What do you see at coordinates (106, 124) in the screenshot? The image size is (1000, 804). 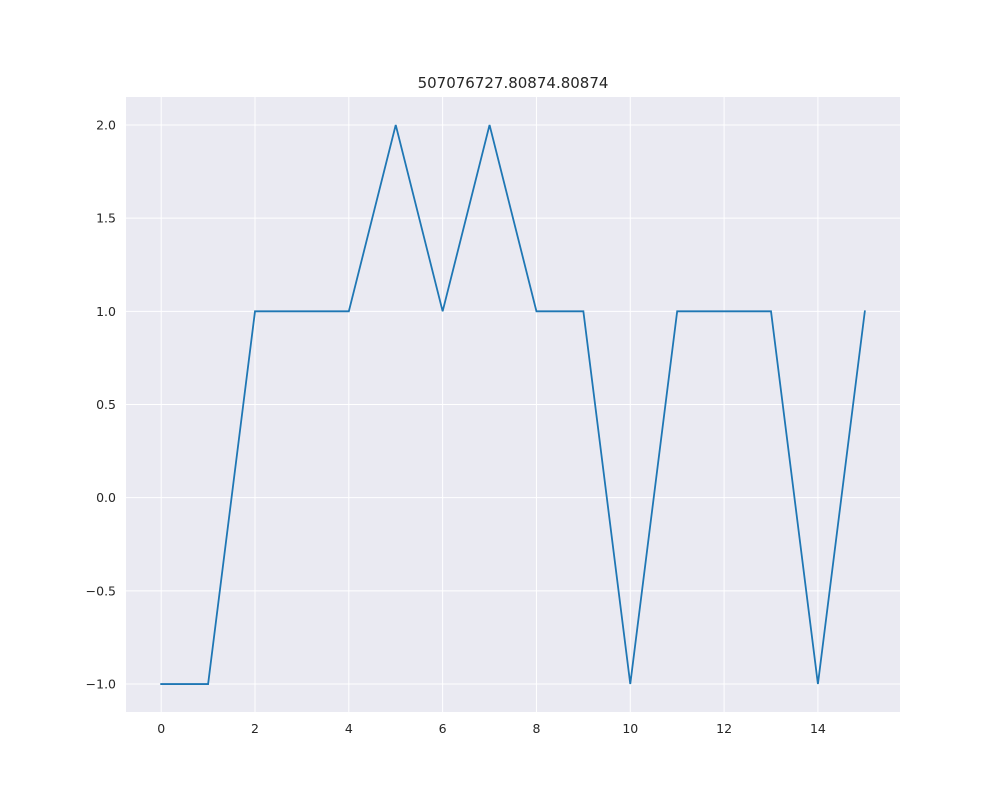 I see `y-tick-label: 2.0` at bounding box center [106, 124].